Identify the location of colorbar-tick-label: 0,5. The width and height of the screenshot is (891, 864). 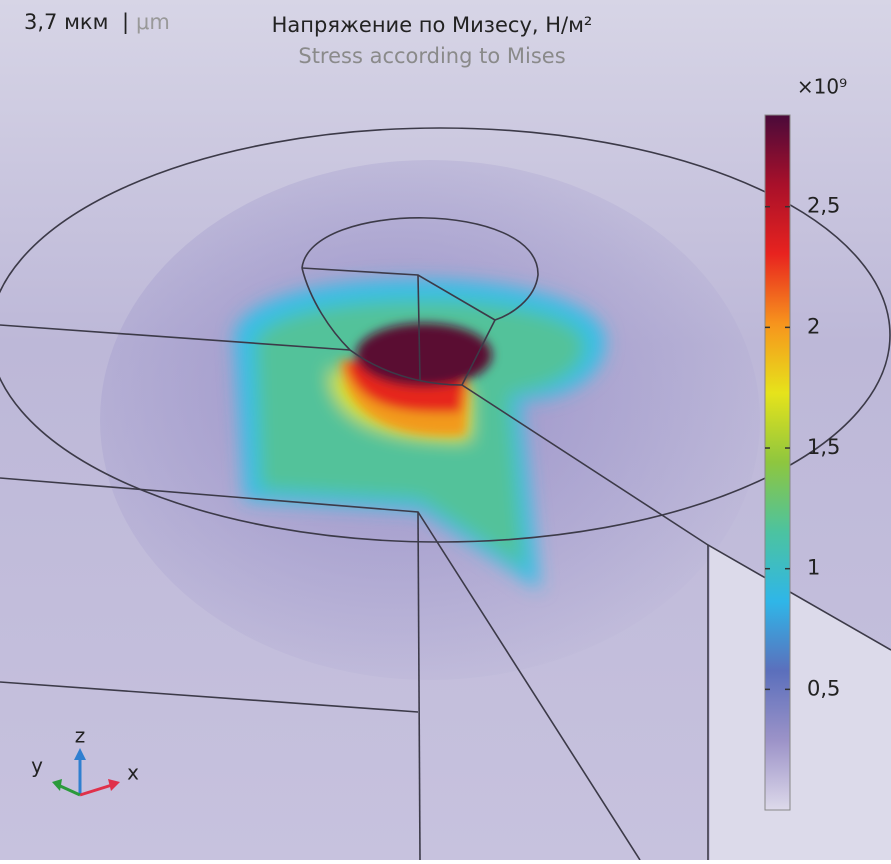
(823, 688).